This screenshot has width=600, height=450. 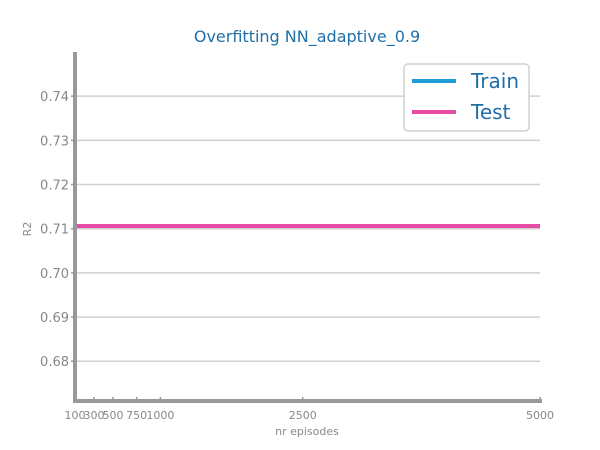 I want to click on x-axis-label: nr episodes, so click(x=307, y=431).